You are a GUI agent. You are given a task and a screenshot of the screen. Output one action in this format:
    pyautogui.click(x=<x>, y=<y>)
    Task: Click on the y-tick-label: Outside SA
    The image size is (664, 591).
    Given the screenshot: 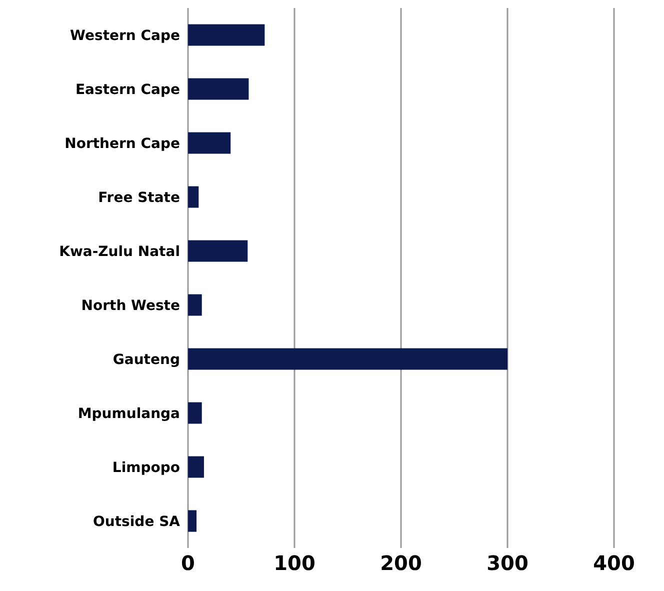 What is the action you would take?
    pyautogui.click(x=136, y=522)
    